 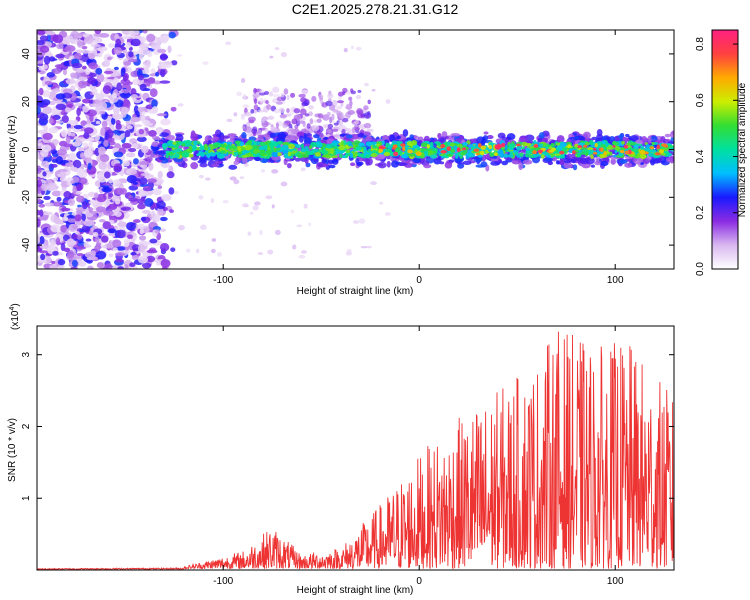 I want to click on y-tick-label: 1, so click(x=26, y=498).